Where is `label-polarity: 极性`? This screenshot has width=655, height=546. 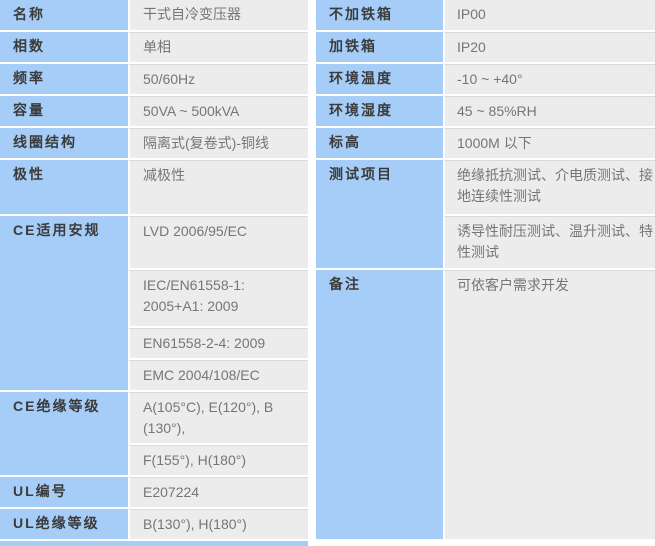
label-polarity: 极性 is located at coordinates (64, 188).